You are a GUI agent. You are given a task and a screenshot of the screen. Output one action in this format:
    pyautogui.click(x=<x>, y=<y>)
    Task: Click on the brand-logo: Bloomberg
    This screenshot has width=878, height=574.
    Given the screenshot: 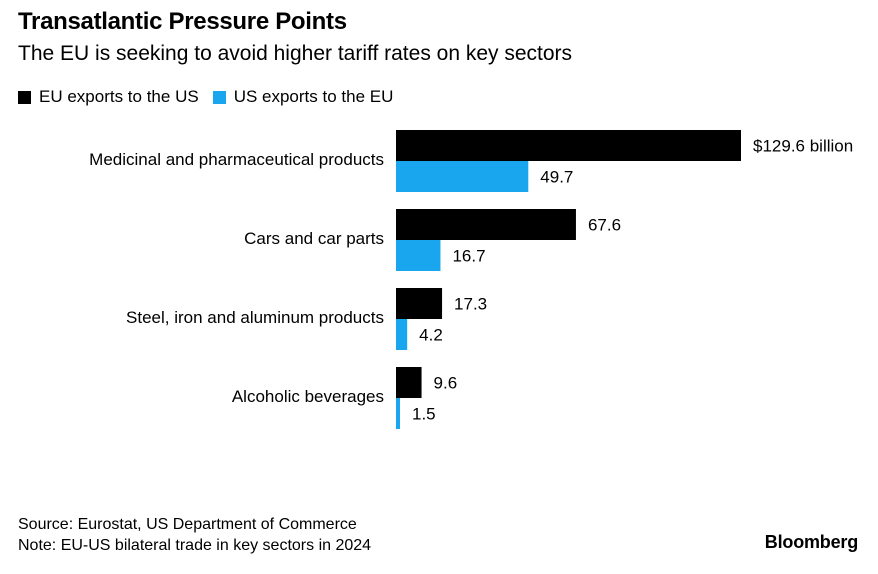 What is the action you would take?
    pyautogui.click(x=811, y=542)
    